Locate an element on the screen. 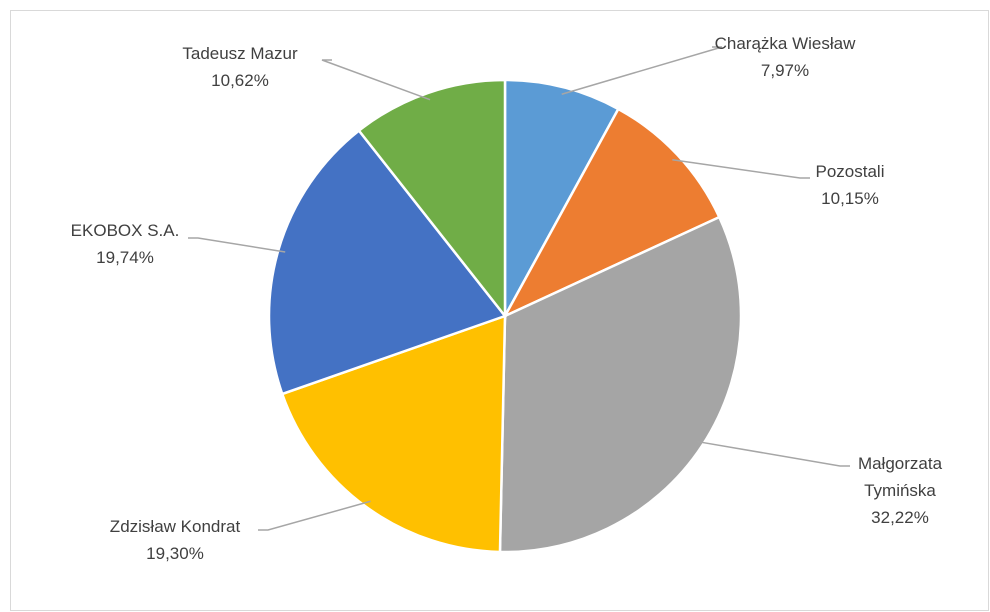 The image size is (990, 612). category-label: EKOBOX S.A. is located at coordinates (125, 230).